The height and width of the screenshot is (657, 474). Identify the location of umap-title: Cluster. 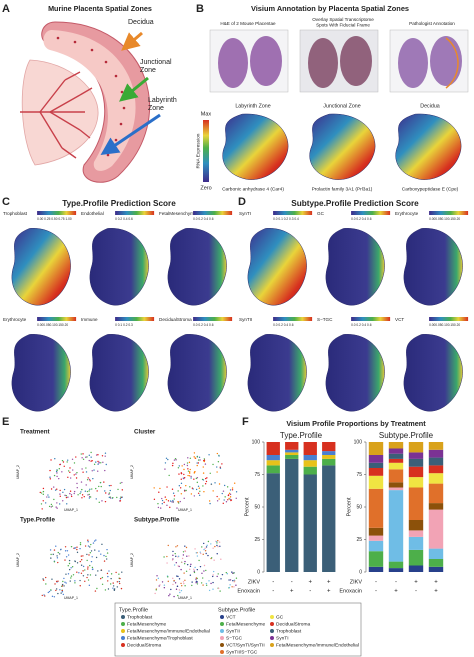
(145, 432).